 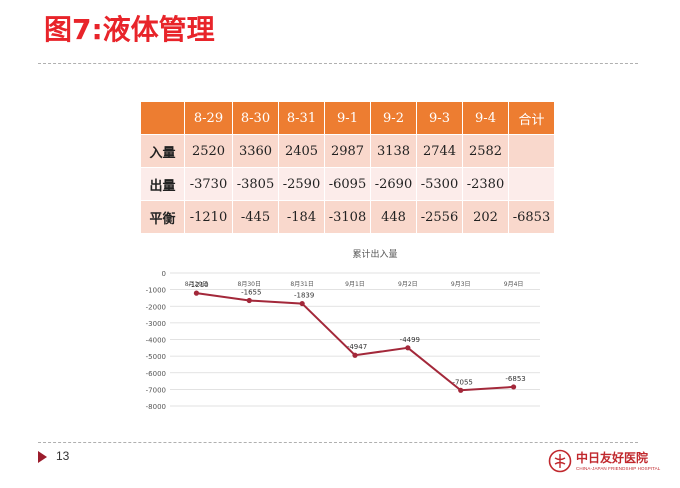 I want to click on y-tick-label: -5000, so click(x=156, y=357).